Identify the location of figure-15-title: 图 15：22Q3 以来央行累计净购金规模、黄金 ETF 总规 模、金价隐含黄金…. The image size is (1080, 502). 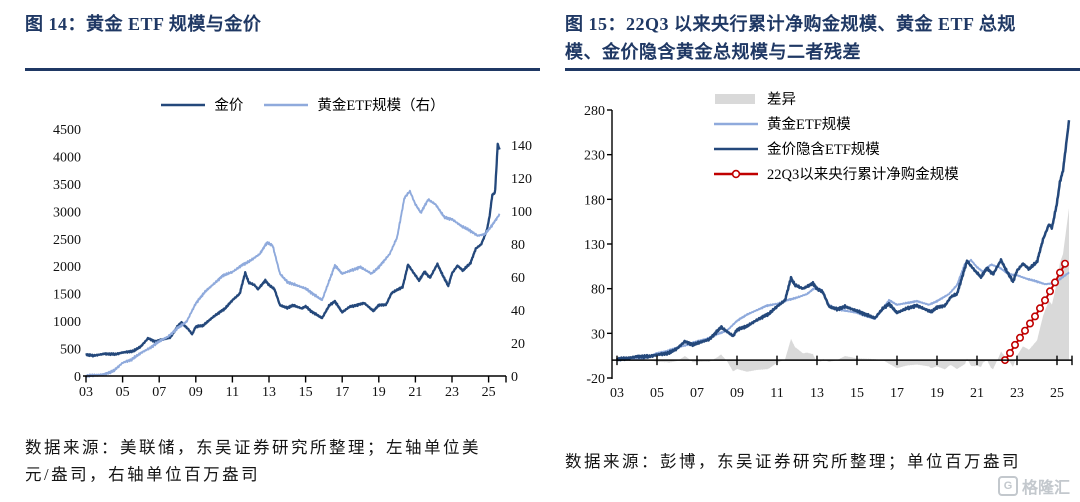
(822, 34).